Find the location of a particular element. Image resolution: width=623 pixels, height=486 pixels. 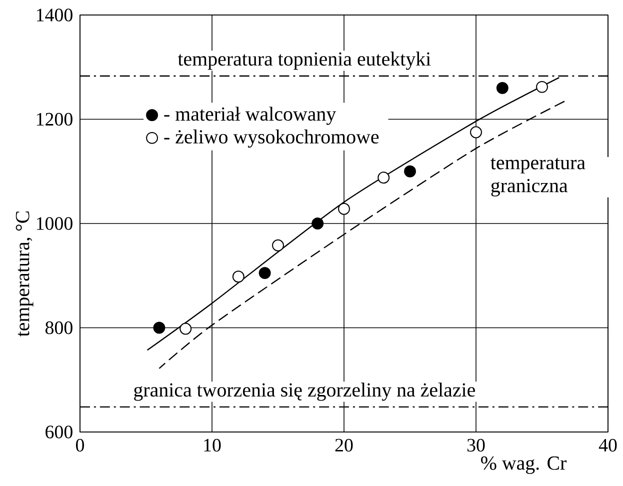

y-tick-label: 1000 is located at coordinates (54, 223).